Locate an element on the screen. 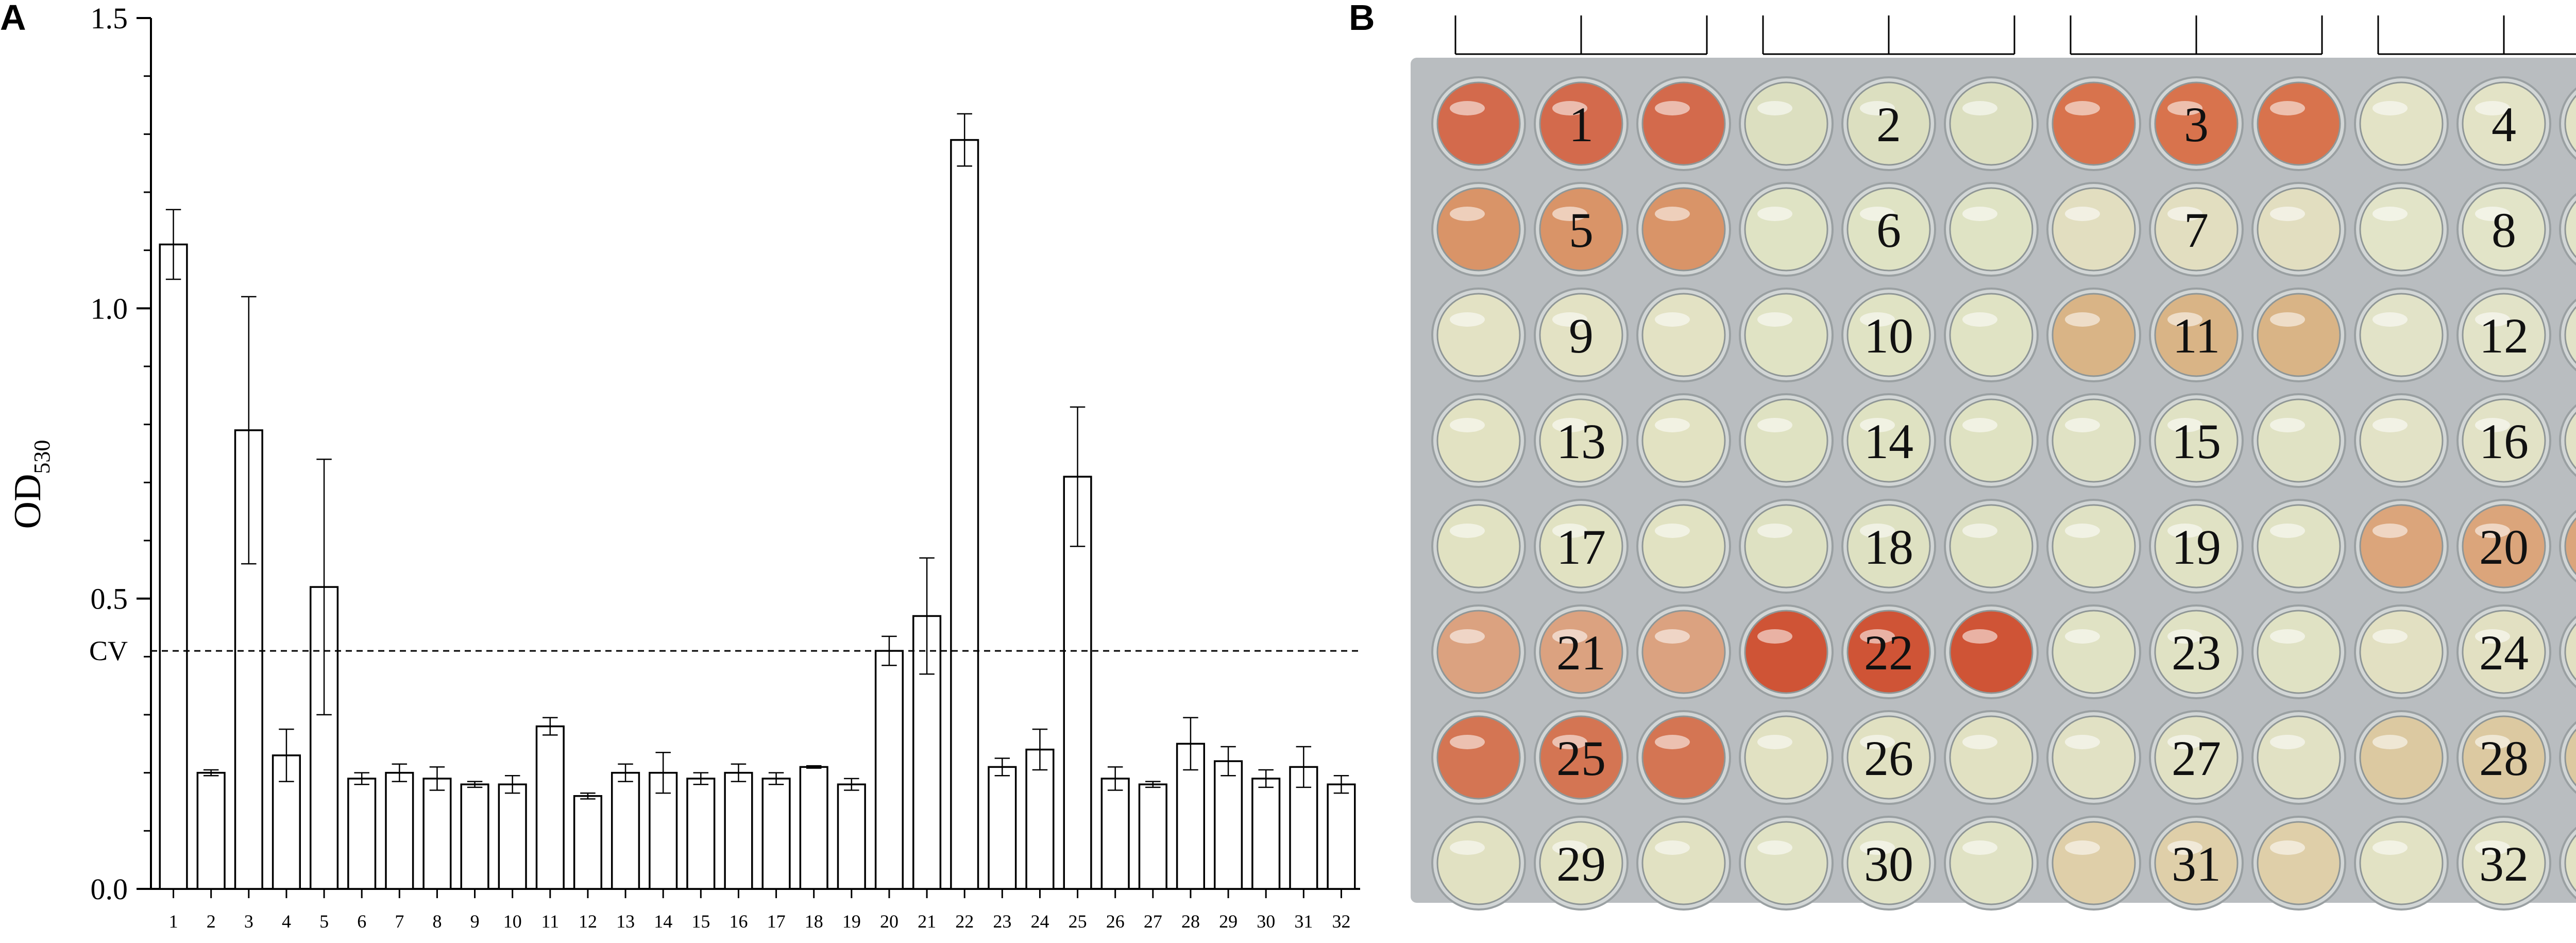  well-number-label: 24 is located at coordinates (2504, 652).